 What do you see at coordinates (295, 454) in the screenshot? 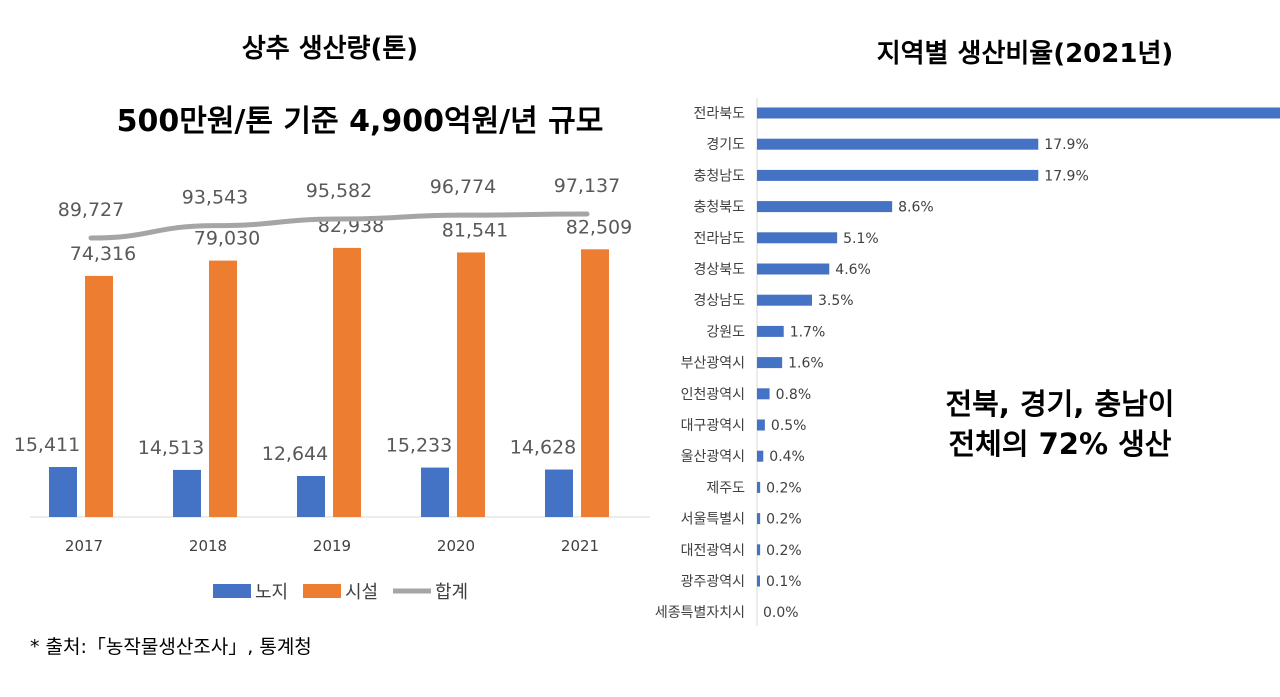
I see `data-label-노지-2019: 12,644` at bounding box center [295, 454].